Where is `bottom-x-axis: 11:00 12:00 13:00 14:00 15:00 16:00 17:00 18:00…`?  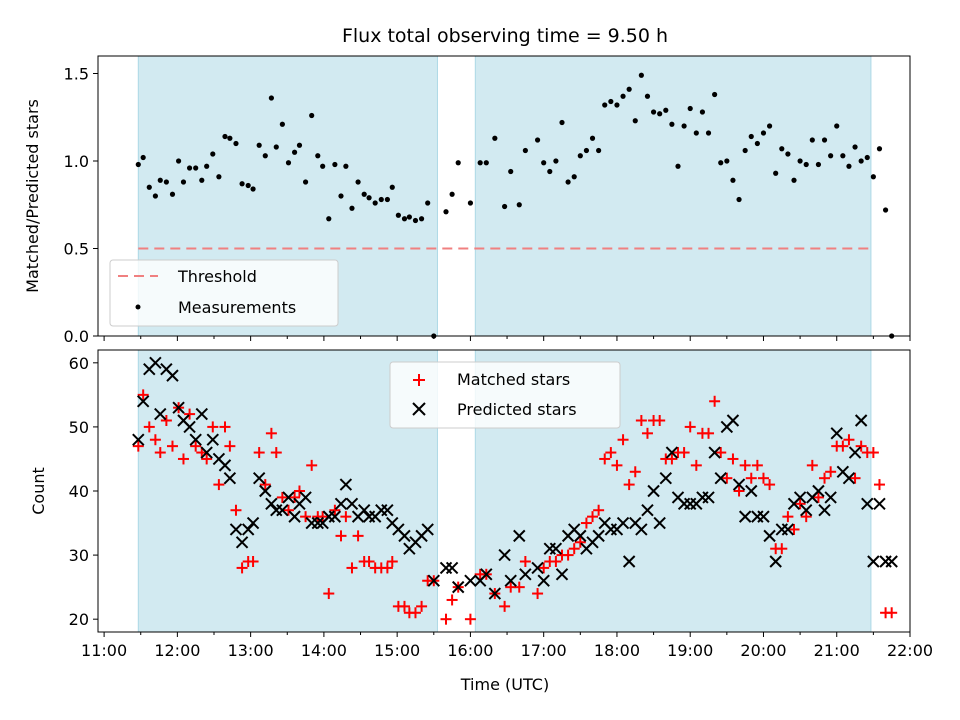 bottom-x-axis: 11:00 12:00 13:00 14:00 15:00 16:00 17:00 18:00… is located at coordinates (507, 646).